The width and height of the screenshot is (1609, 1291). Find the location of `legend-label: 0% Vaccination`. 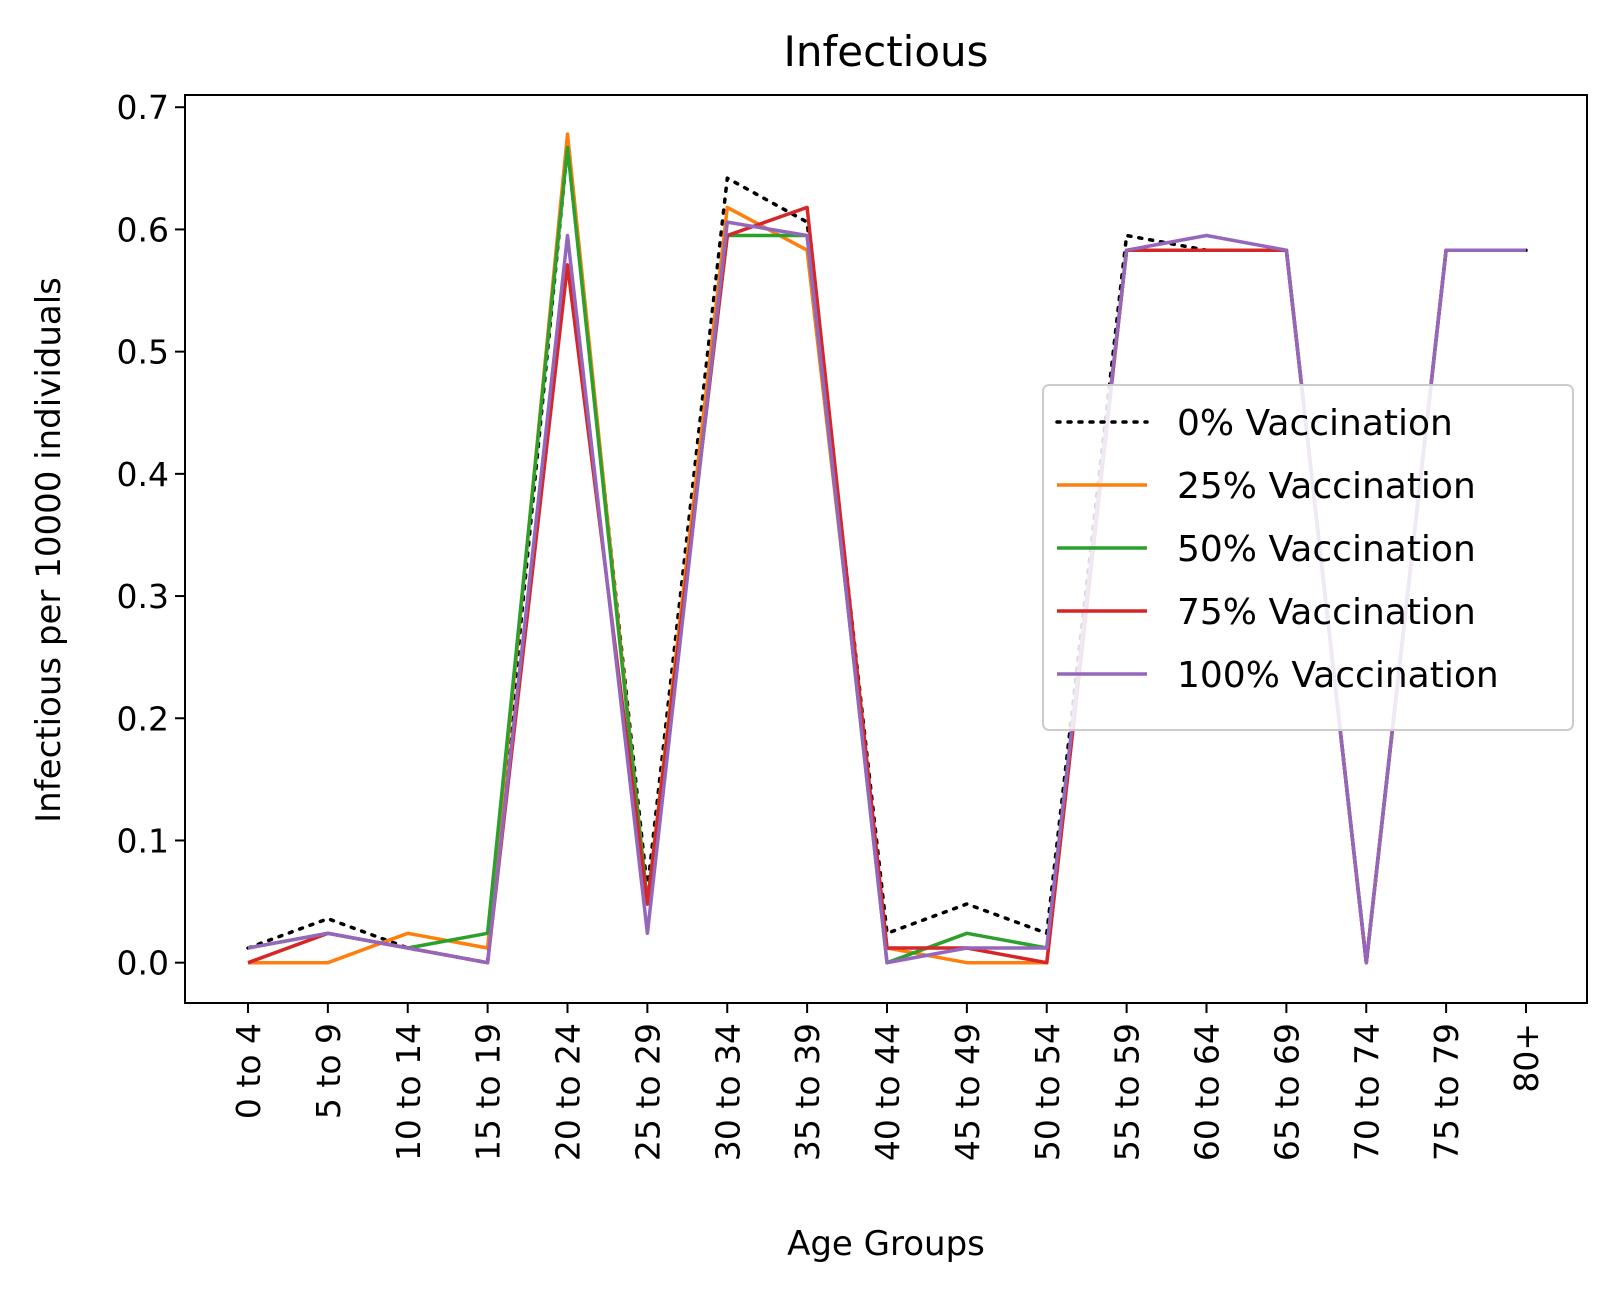

legend-label: 0% Vaccination is located at coordinates (1315, 423).